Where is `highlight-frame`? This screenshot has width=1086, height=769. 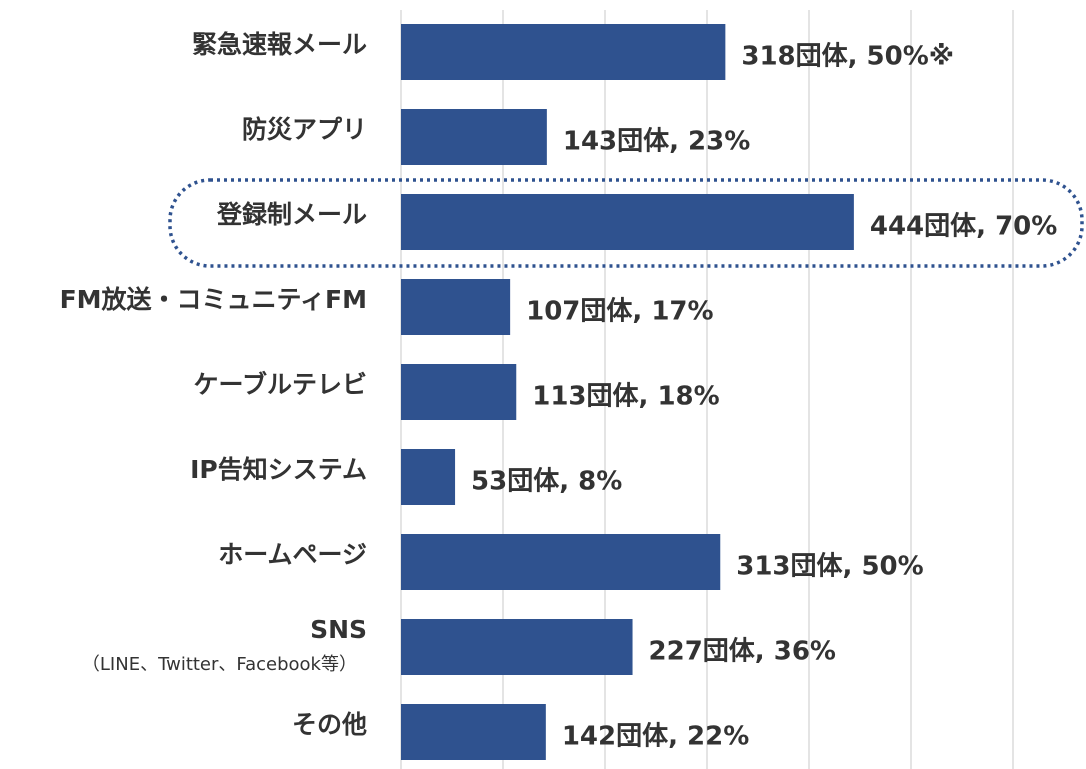 highlight-frame is located at coordinates (626, 223).